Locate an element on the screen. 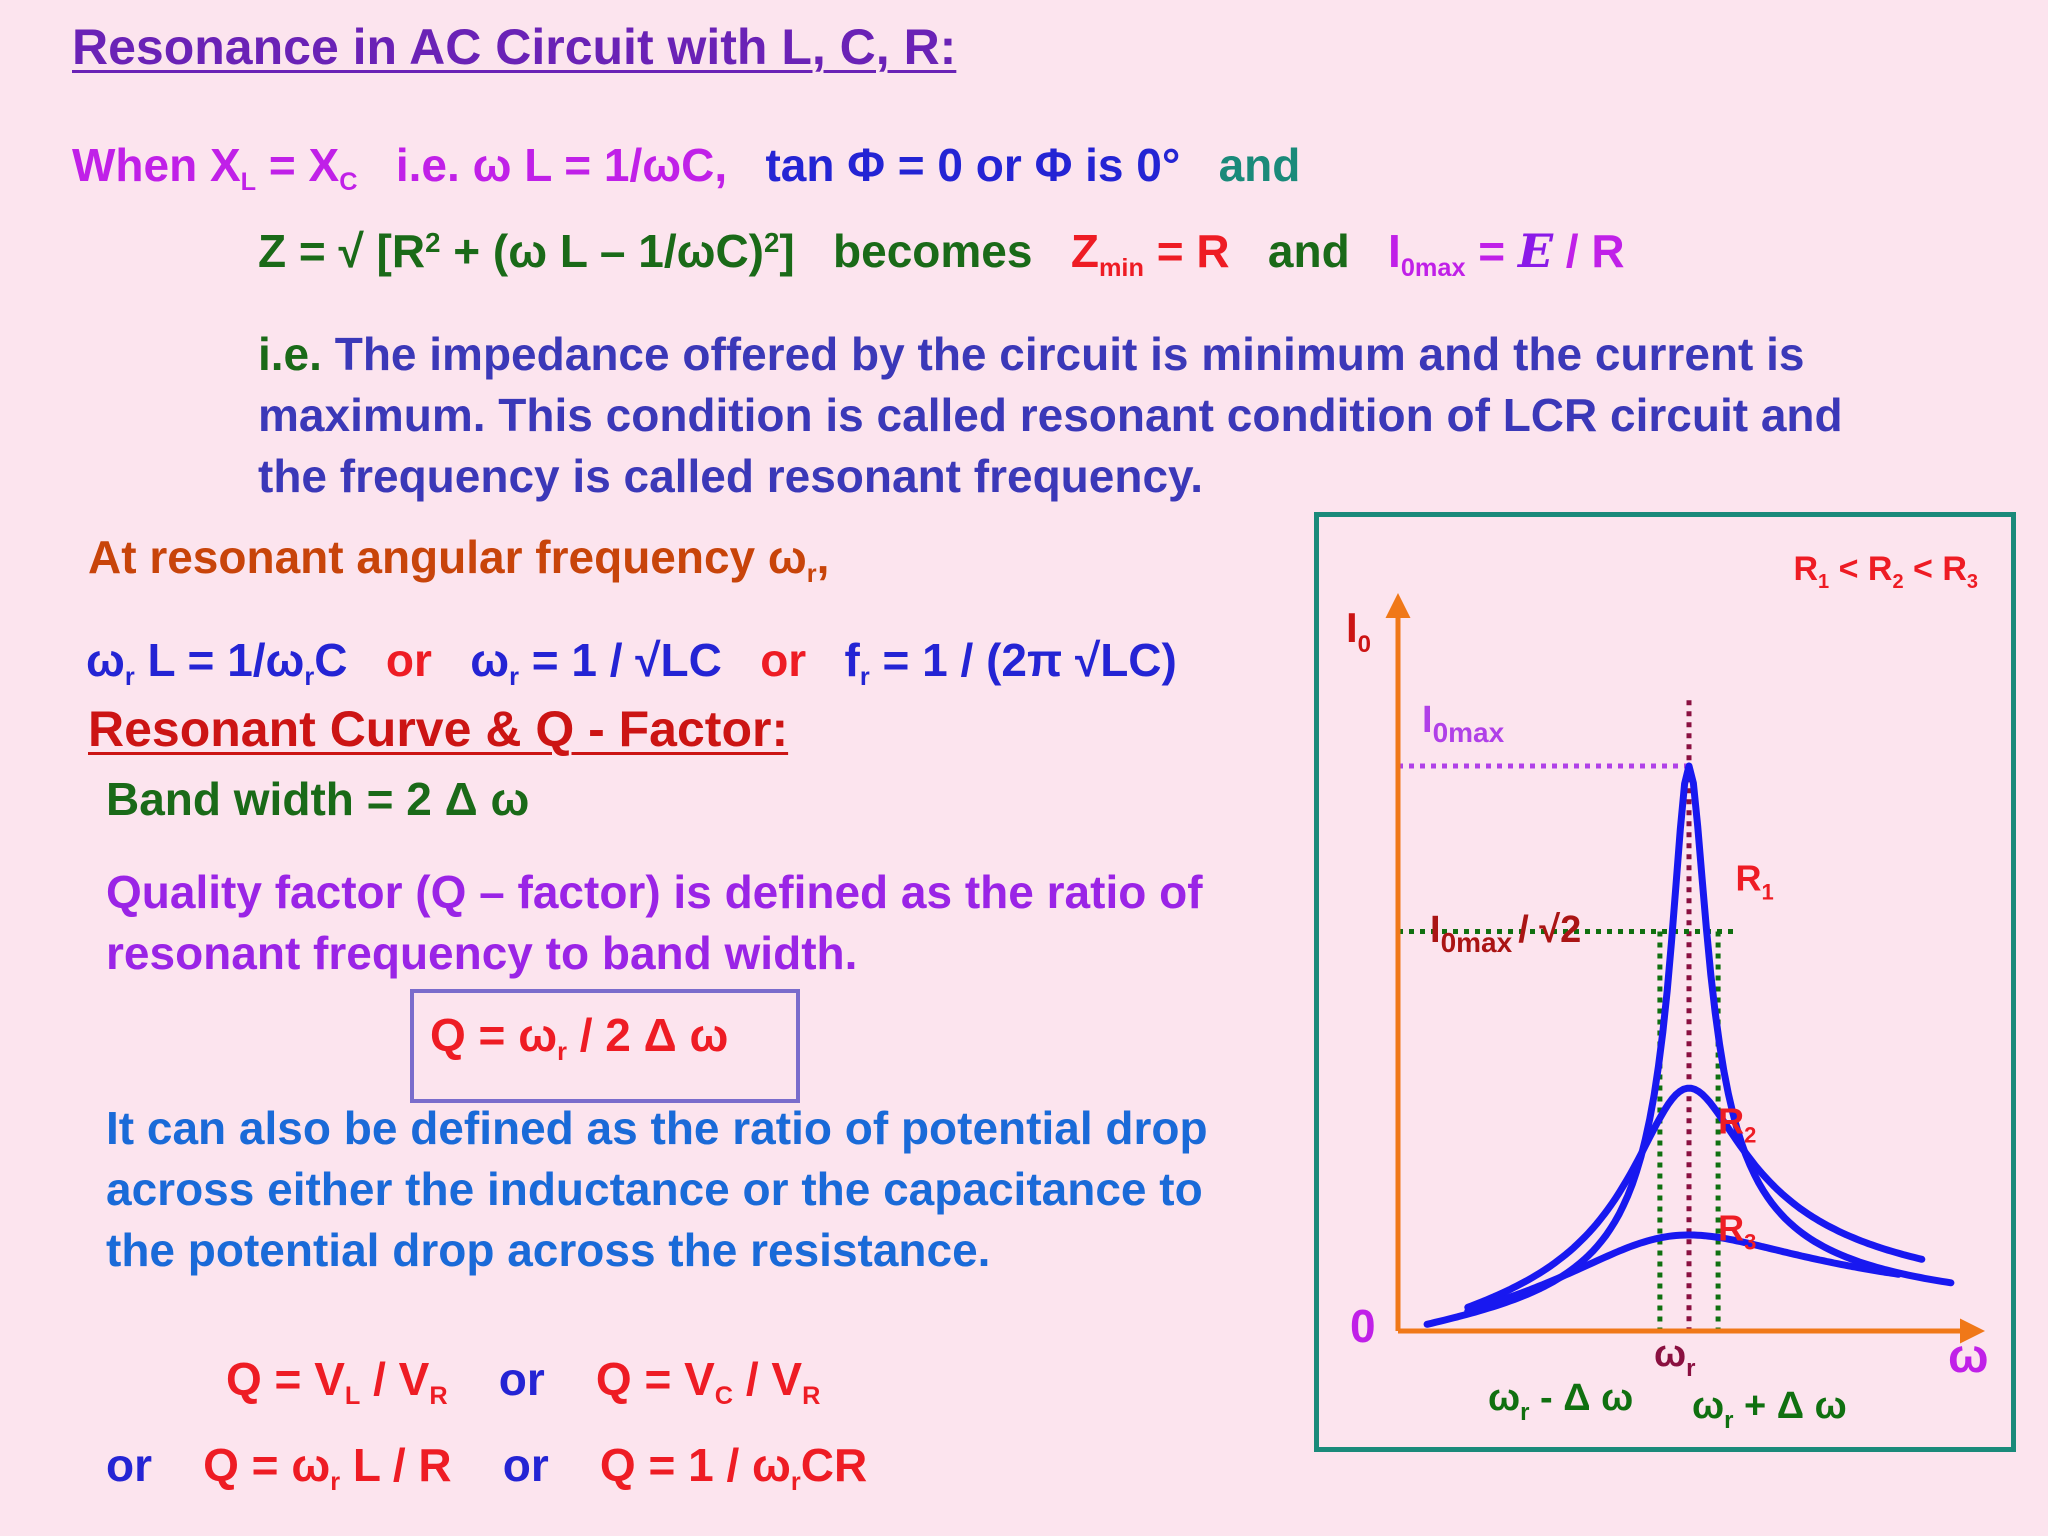 The height and width of the screenshot is (1536, 2048). ie-omega-l-equation: i.e. ω L = 1/ωC, is located at coordinates (561, 165).